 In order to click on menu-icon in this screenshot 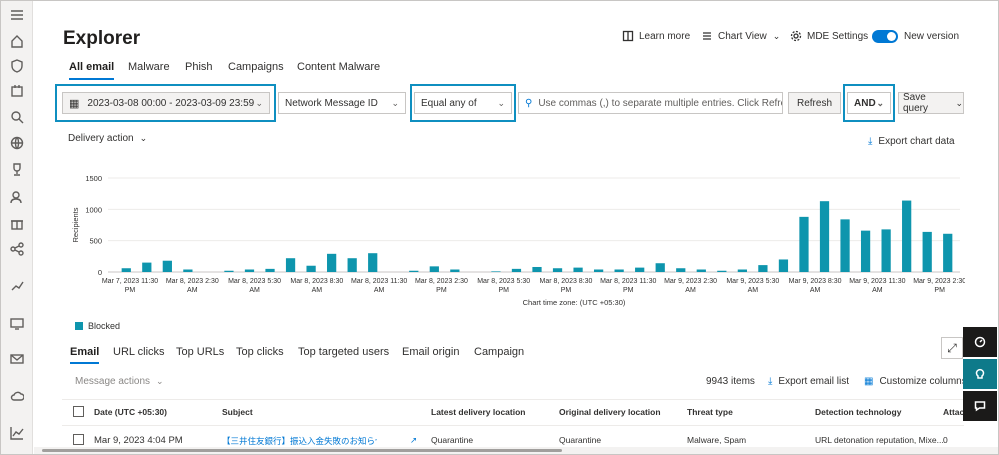, I will do `click(17, 15)`.